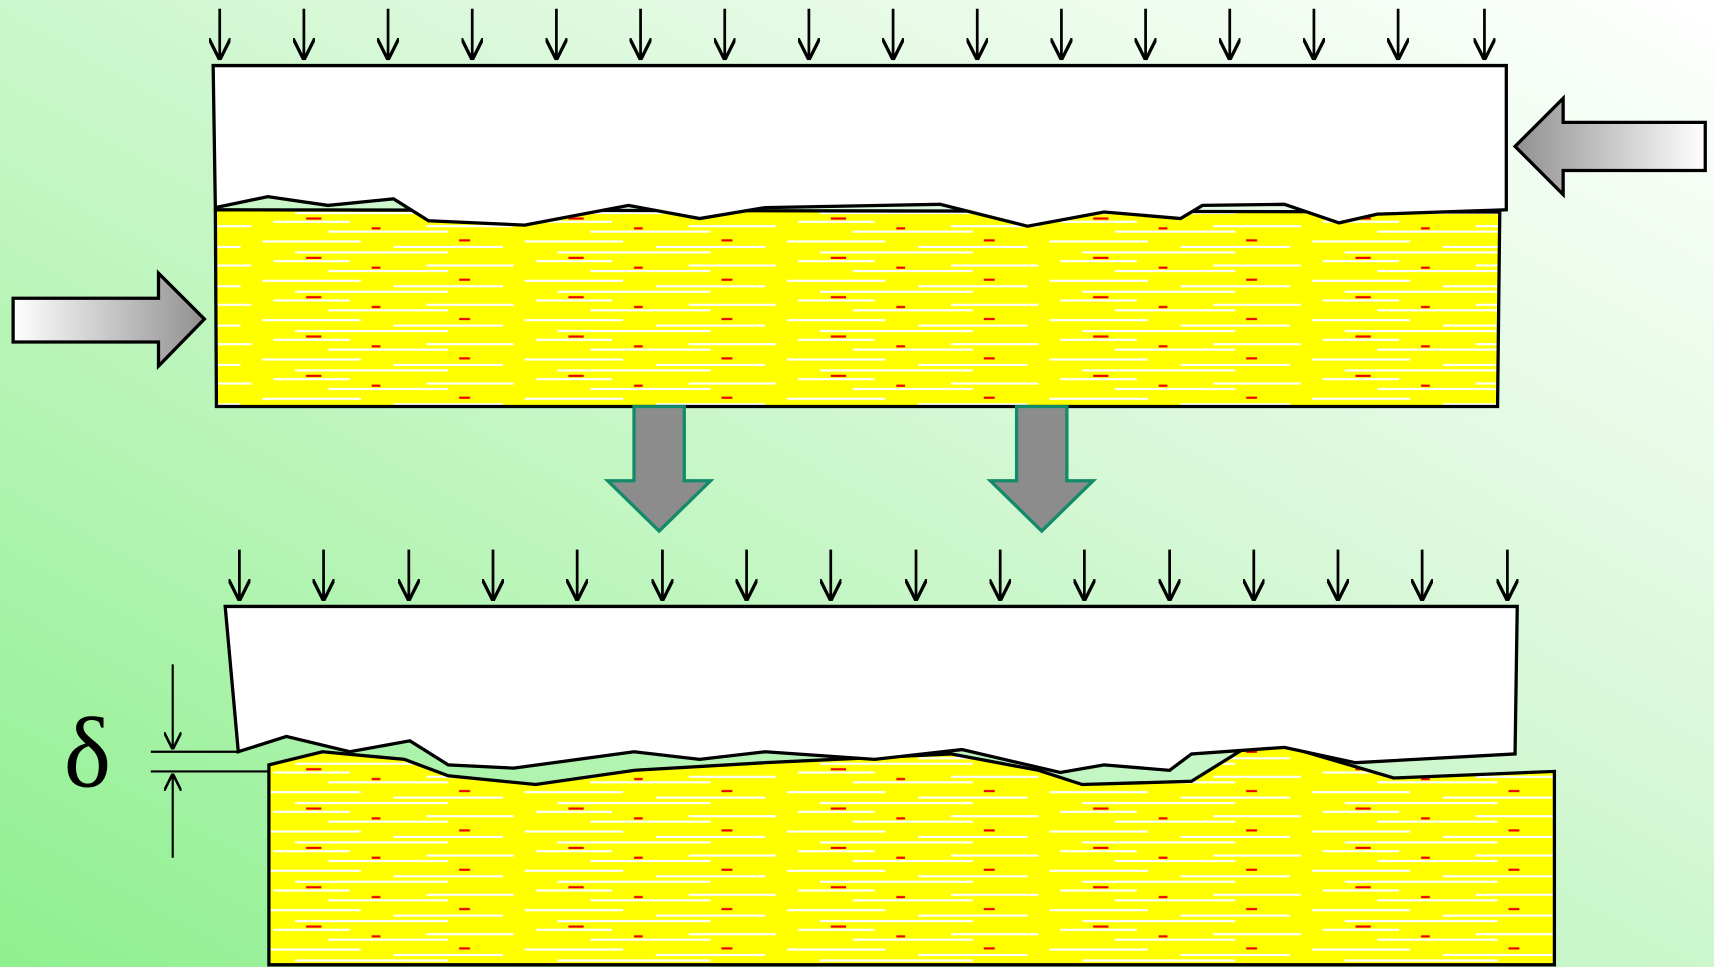 The width and height of the screenshot is (1714, 967). I want to click on load-arrows-bottom, so click(873, 575).